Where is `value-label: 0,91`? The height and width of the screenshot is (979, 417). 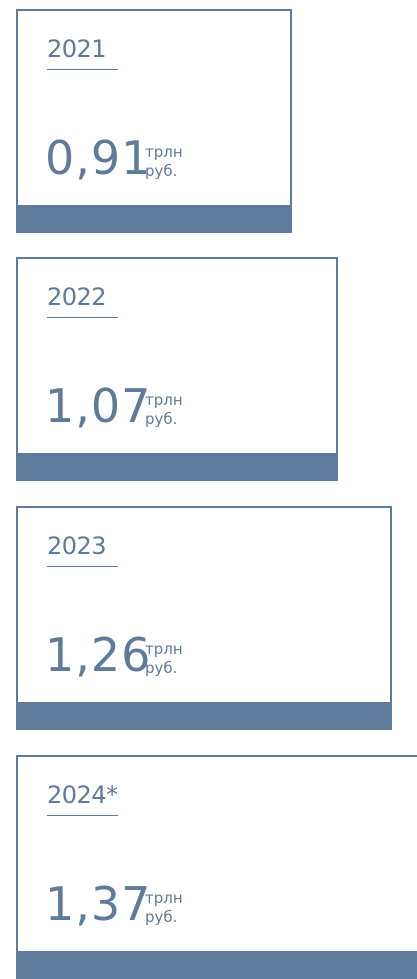 value-label: 0,91 is located at coordinates (98, 158).